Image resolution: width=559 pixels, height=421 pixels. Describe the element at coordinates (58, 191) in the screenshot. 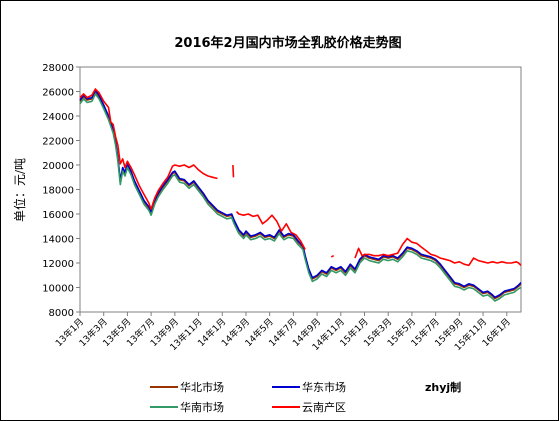

I see `y-tick-label: 18000` at that location.